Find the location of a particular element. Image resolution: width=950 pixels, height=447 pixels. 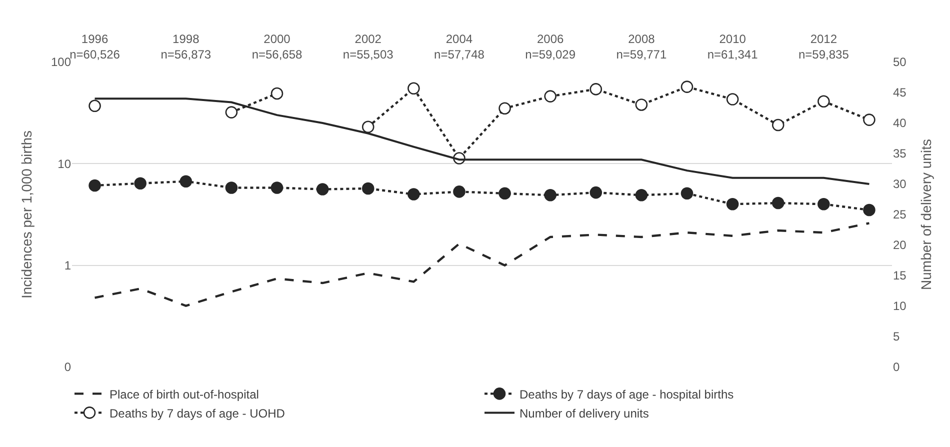

x-tick-label: 2010 n=61,341 is located at coordinates (732, 47).